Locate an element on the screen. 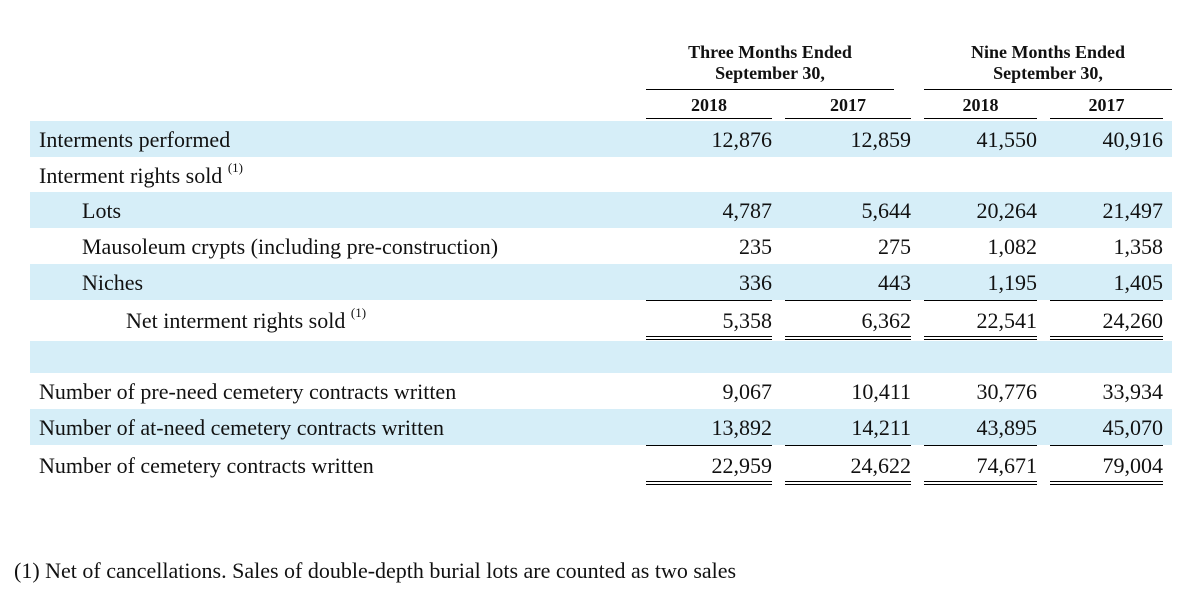 The height and width of the screenshot is (614, 1200). cell-value: 22,959 is located at coordinates (742, 465).